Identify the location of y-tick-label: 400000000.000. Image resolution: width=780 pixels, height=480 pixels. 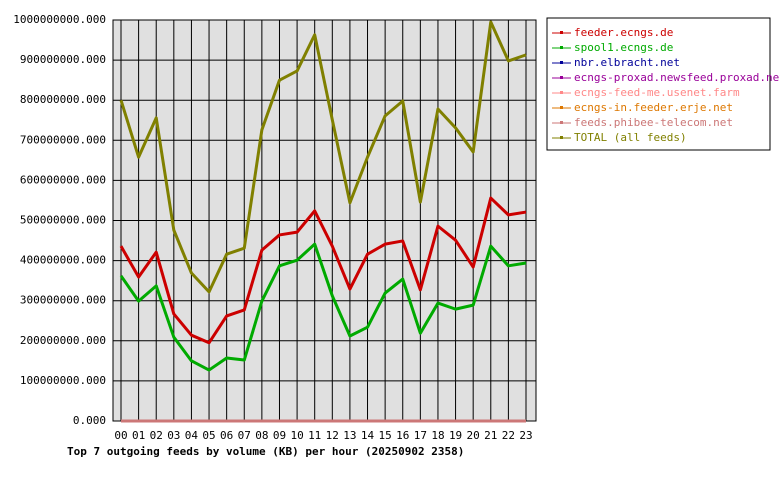
(63, 260).